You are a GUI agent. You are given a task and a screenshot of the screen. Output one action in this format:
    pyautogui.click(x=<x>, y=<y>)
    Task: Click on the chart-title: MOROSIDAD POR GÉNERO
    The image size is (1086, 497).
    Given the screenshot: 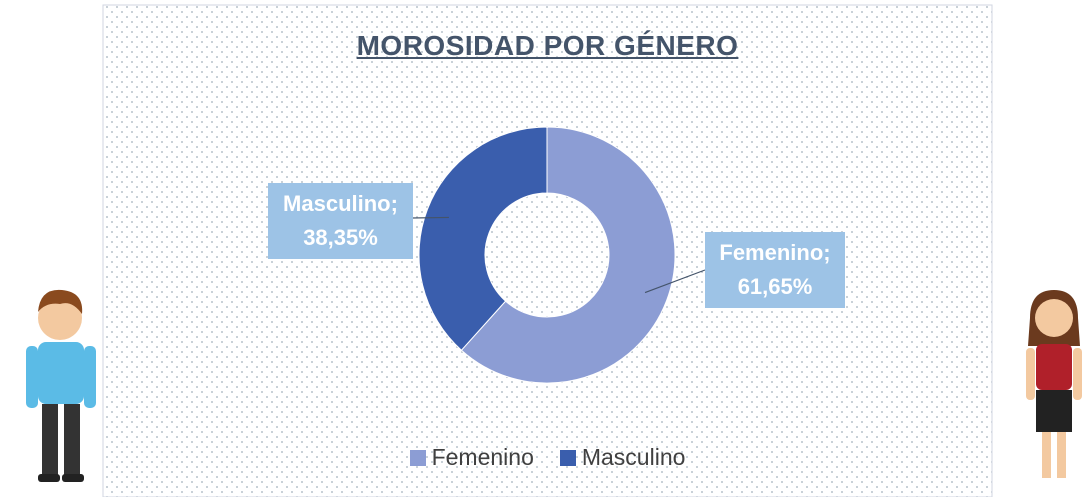 What is the action you would take?
    pyautogui.click(x=547, y=45)
    